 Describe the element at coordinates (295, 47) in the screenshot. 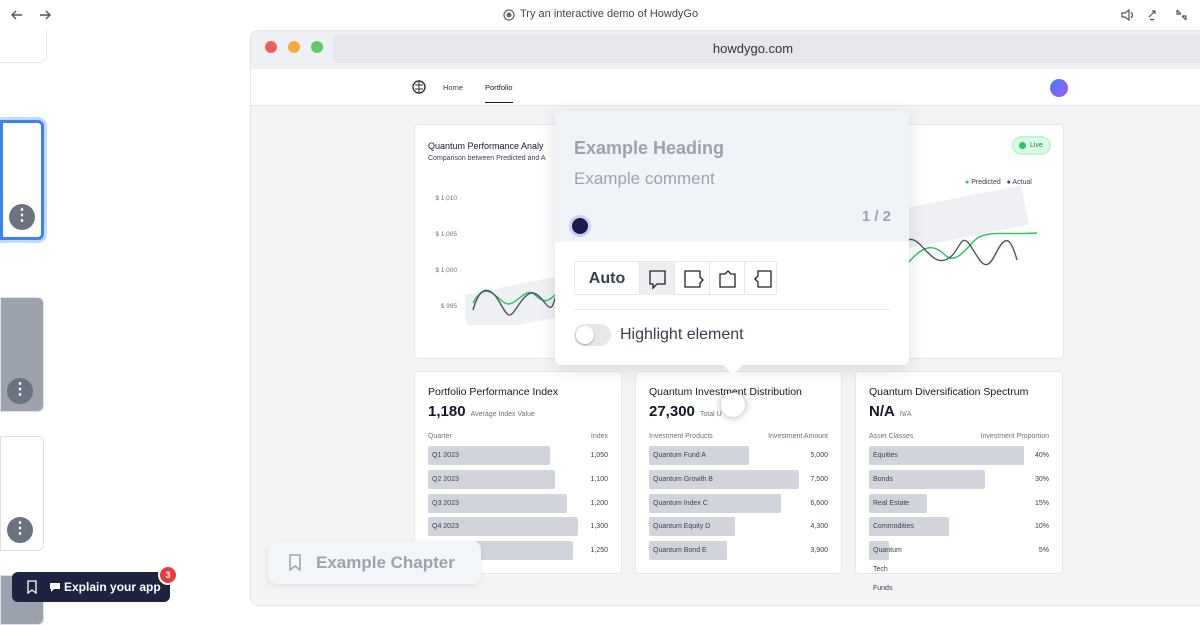

I see `window-controls` at that location.